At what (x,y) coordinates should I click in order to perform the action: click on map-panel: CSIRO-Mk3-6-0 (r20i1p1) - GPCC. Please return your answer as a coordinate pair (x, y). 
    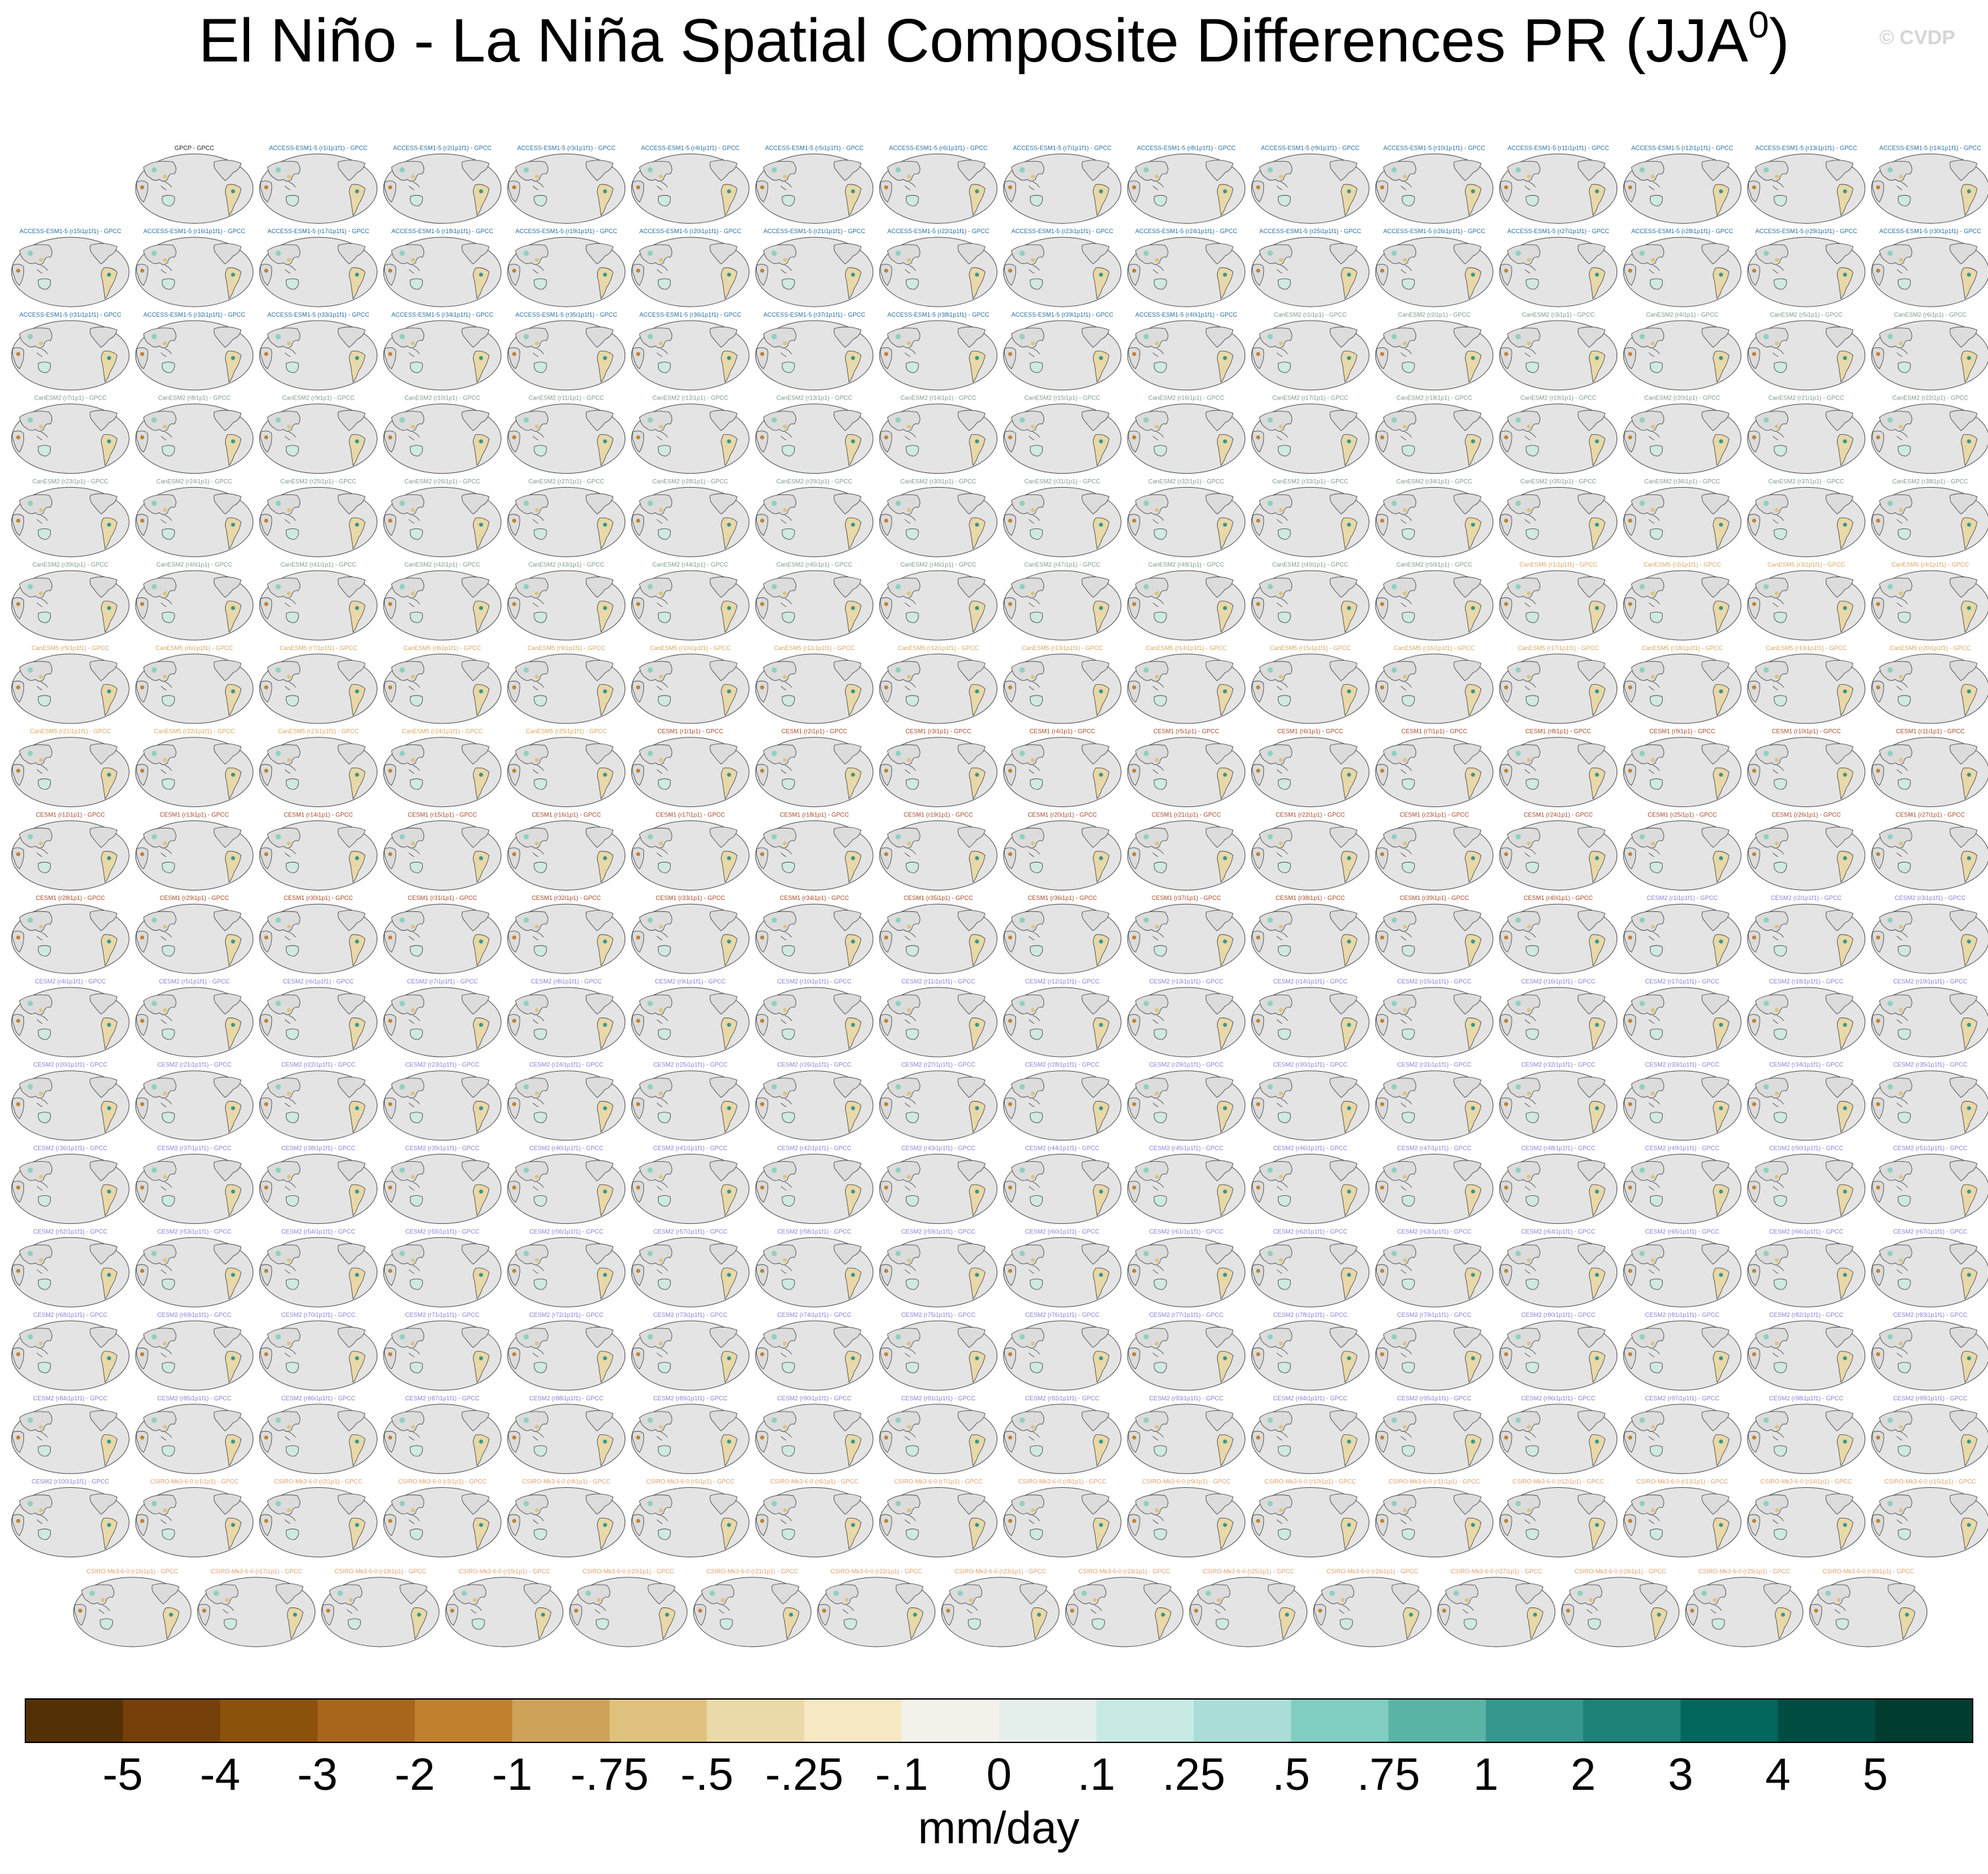
    Looking at the image, I should click on (628, 1608).